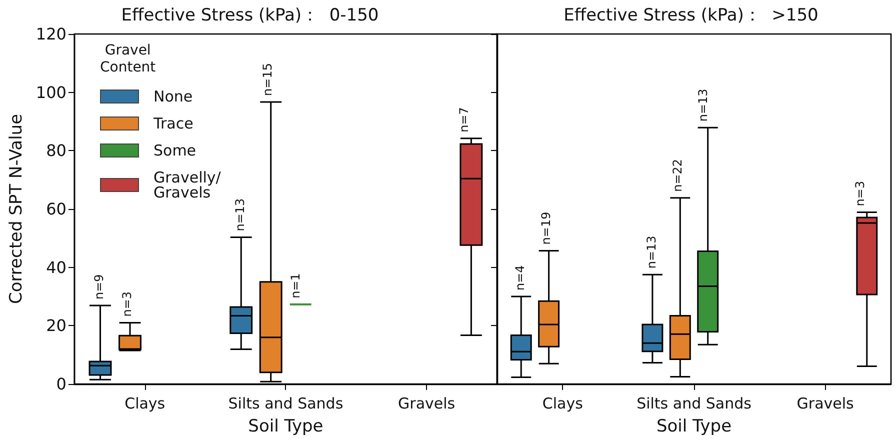  I want to click on annotation: n=19, so click(545, 228).